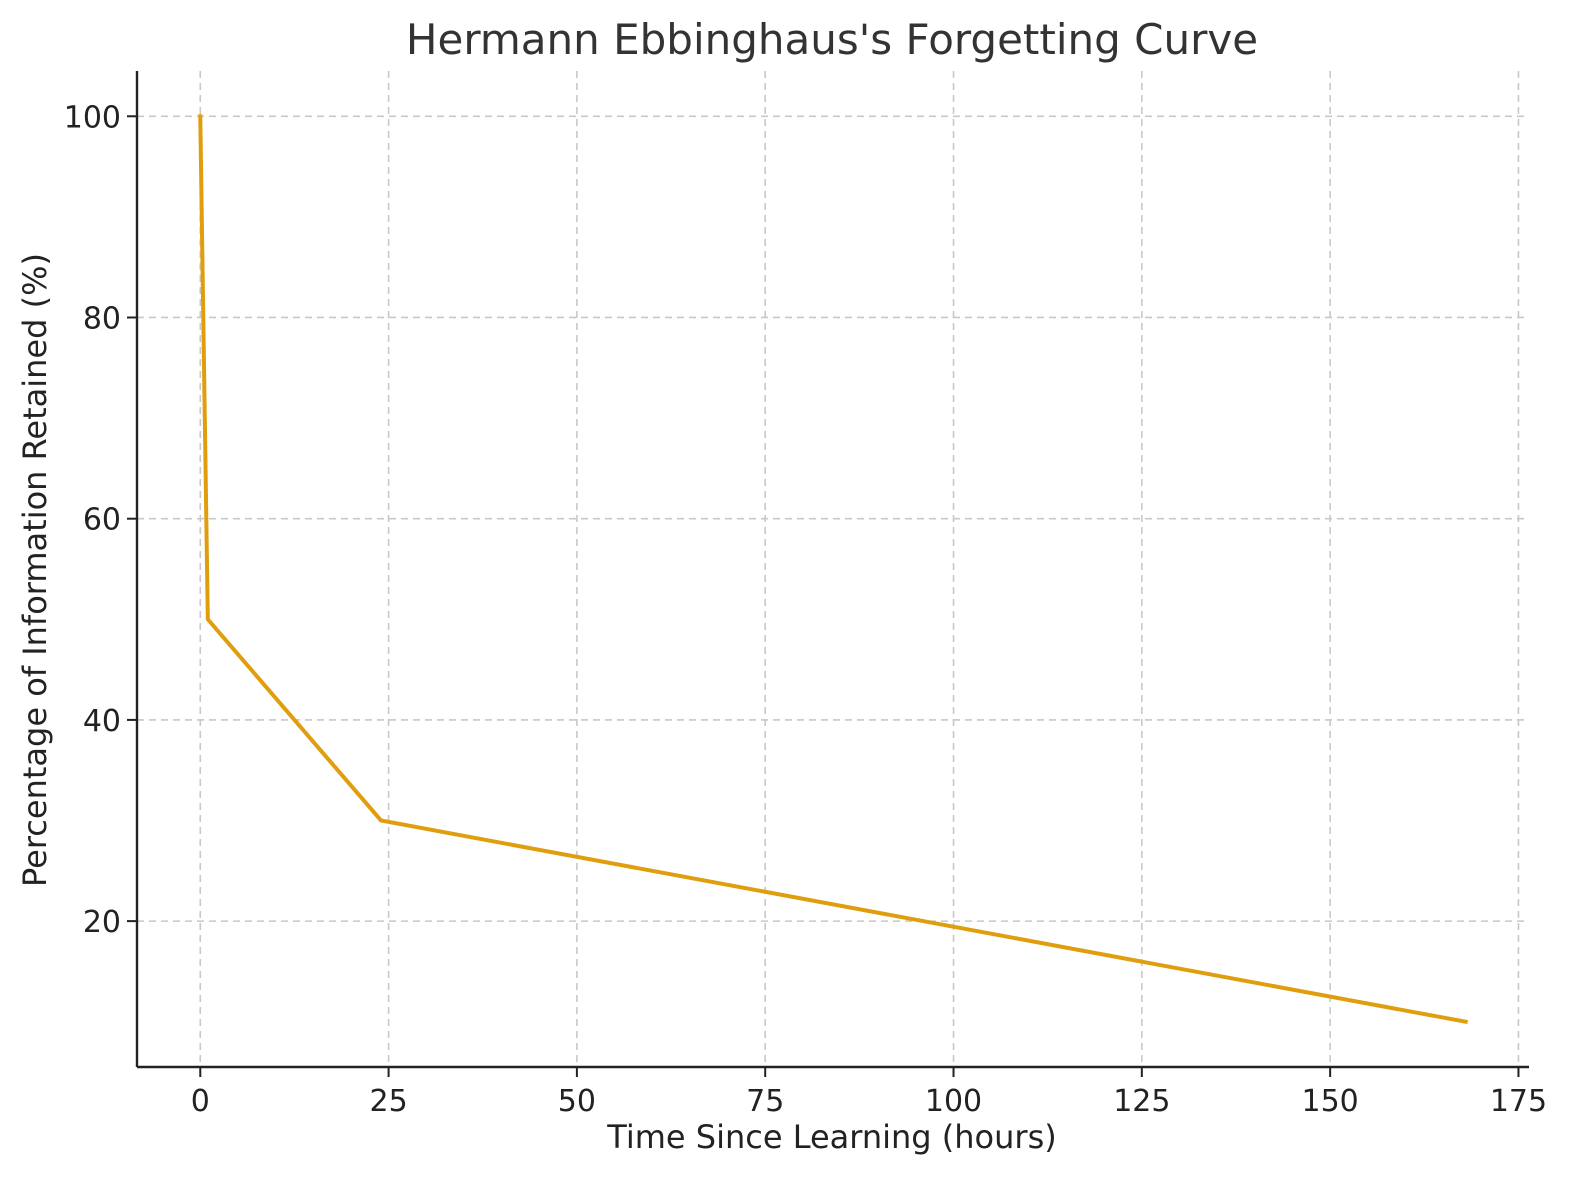 Image resolution: width=1578 pixels, height=1180 pixels. What do you see at coordinates (765, 1101) in the screenshot?
I see `x-tick-label: 75` at bounding box center [765, 1101].